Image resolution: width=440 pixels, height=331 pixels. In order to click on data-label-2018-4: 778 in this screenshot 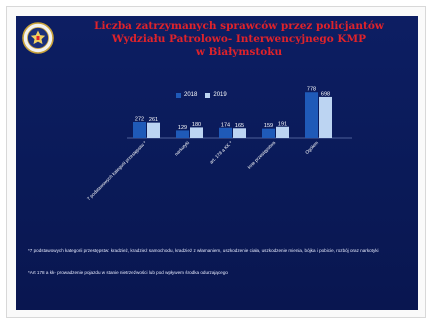, I will do `click(311, 90)`.